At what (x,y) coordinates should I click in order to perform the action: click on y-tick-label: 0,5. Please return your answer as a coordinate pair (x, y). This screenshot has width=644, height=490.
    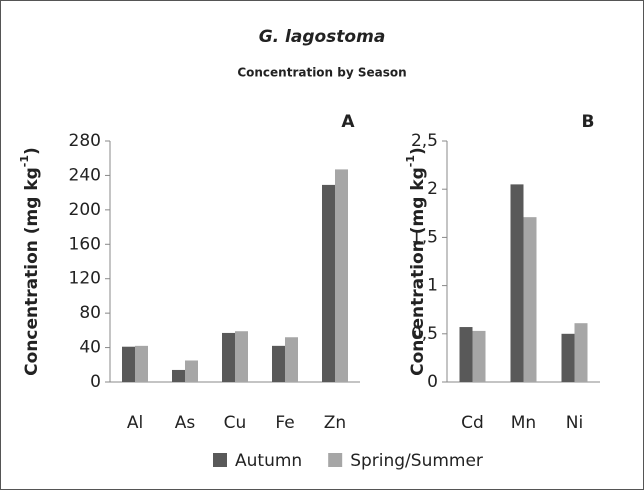
    Looking at the image, I should click on (424, 334).